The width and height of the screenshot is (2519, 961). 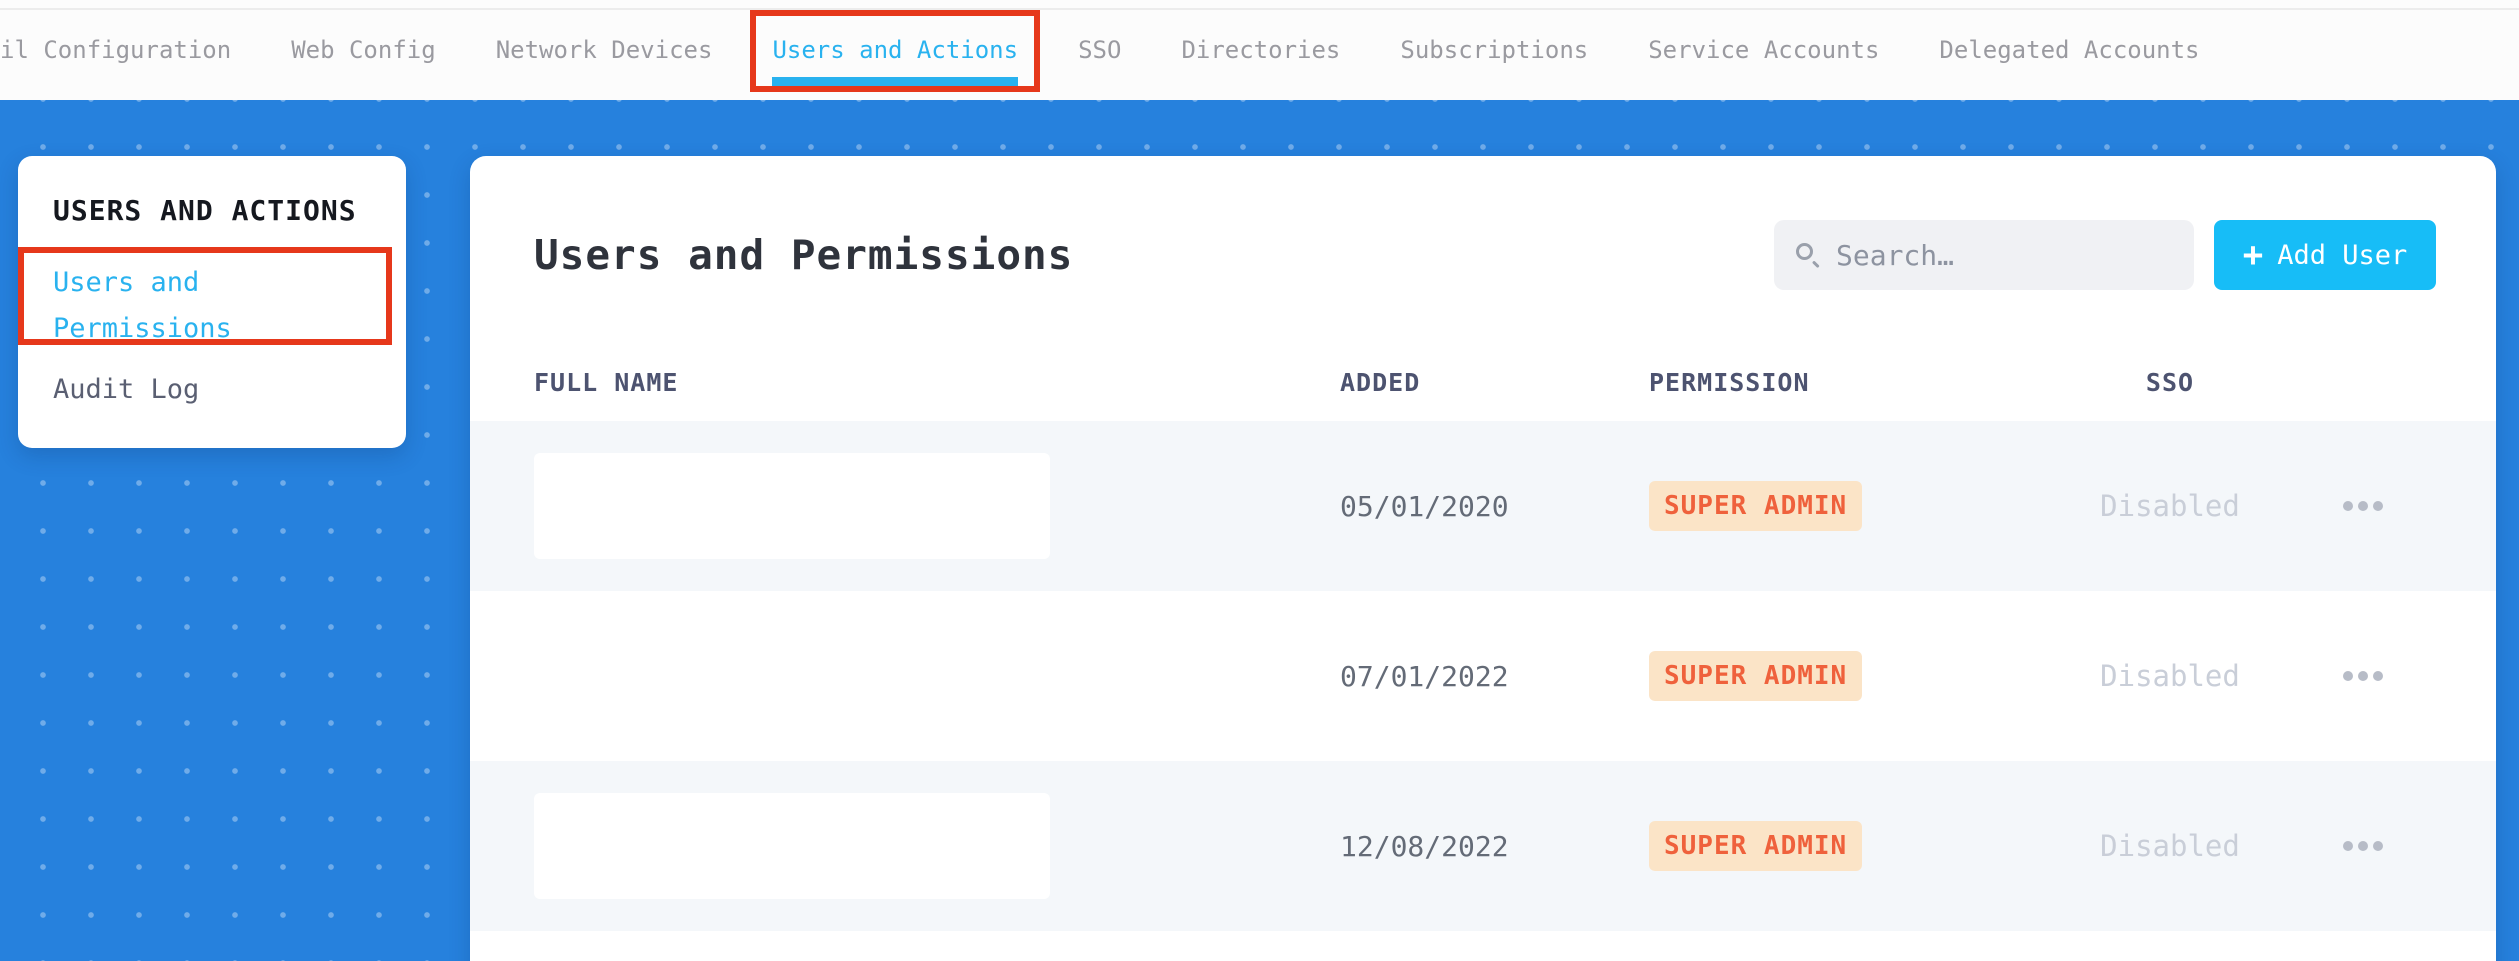 What do you see at coordinates (21, 297) in the screenshot?
I see `active-item-indicator` at bounding box center [21, 297].